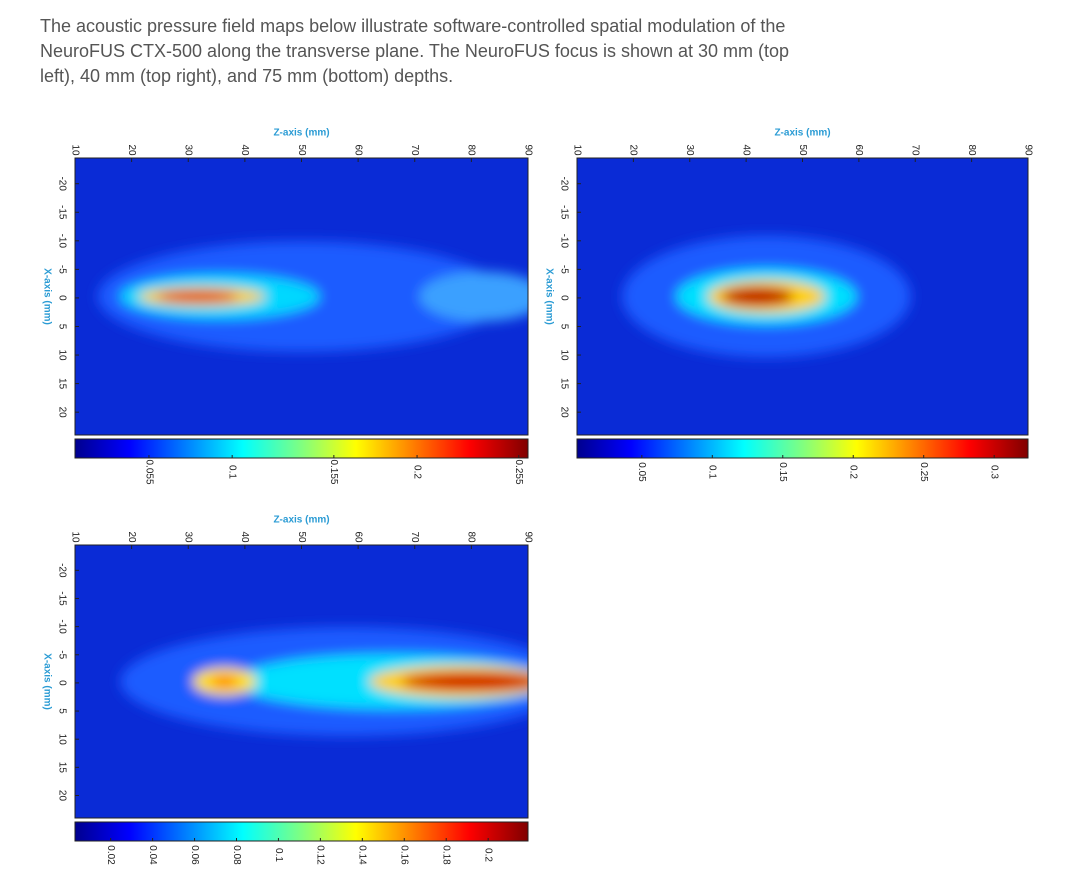 The width and height of the screenshot is (1078, 881). Describe the element at coordinates (923, 472) in the screenshot. I see `colorbar-tick-label: 0.25` at that location.